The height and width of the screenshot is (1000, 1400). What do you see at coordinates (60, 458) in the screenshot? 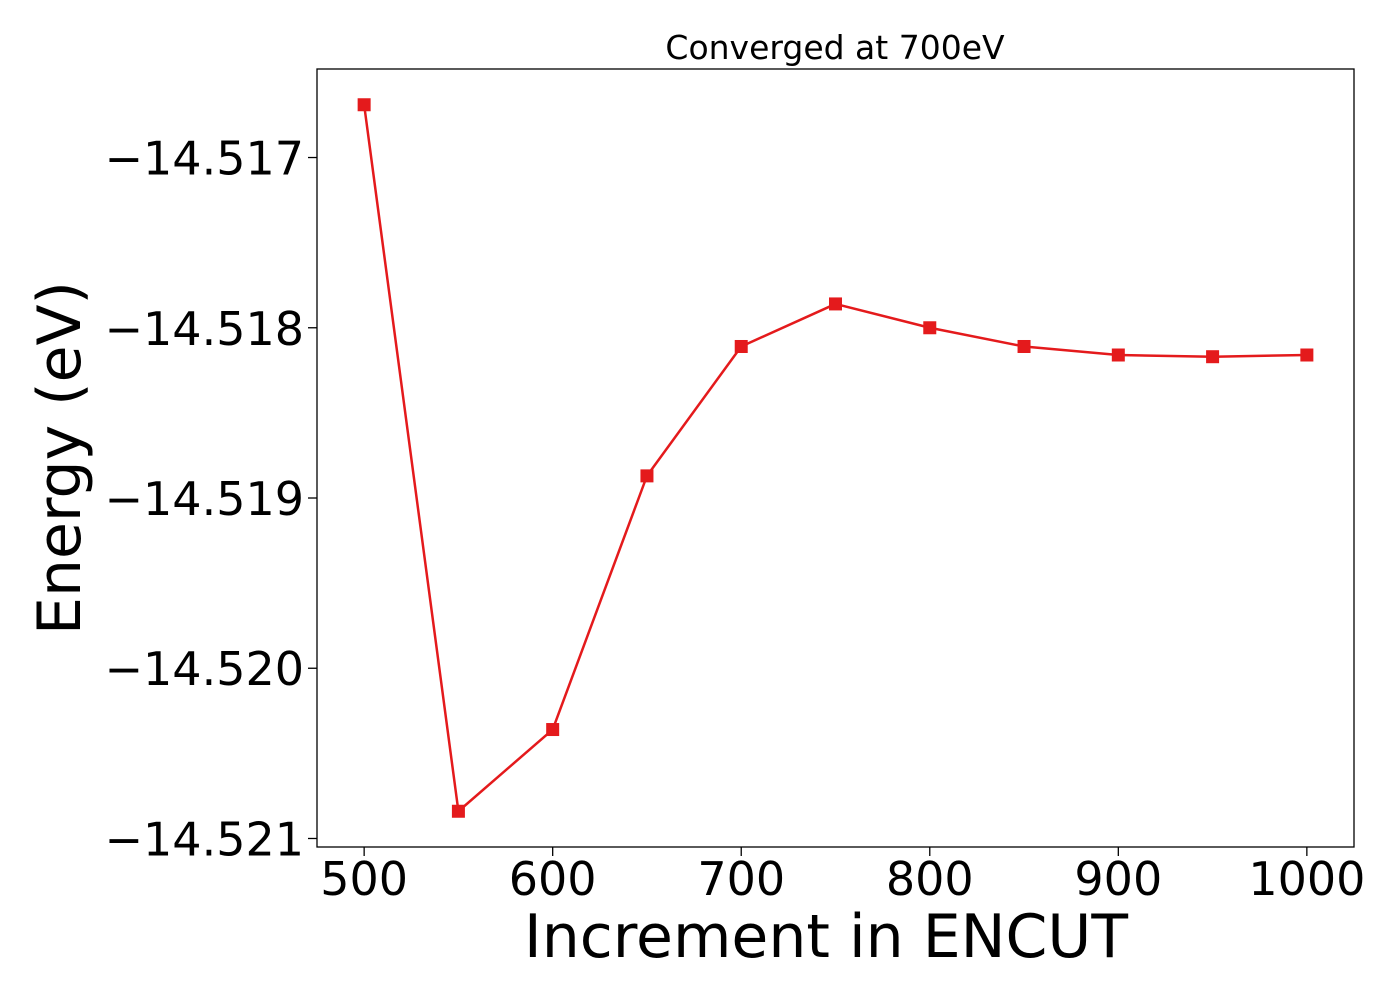
I see `y-axis-label: Energy (eV)` at bounding box center [60, 458].